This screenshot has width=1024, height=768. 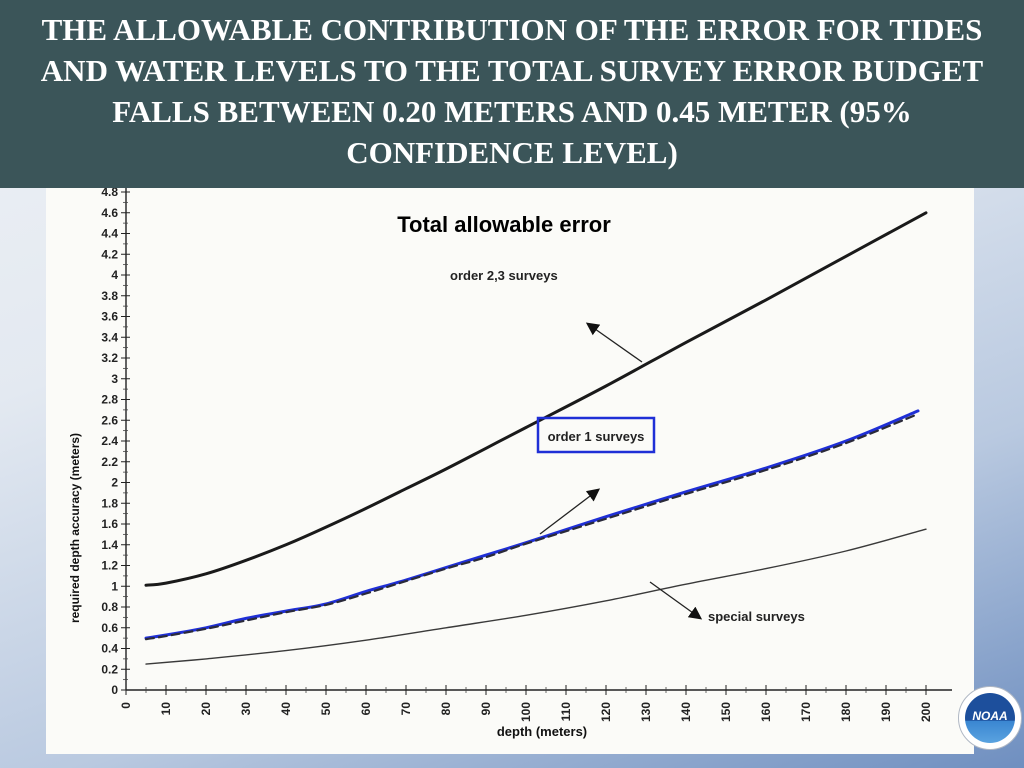 What do you see at coordinates (886, 712) in the screenshot?
I see `x-tick-label: 190` at bounding box center [886, 712].